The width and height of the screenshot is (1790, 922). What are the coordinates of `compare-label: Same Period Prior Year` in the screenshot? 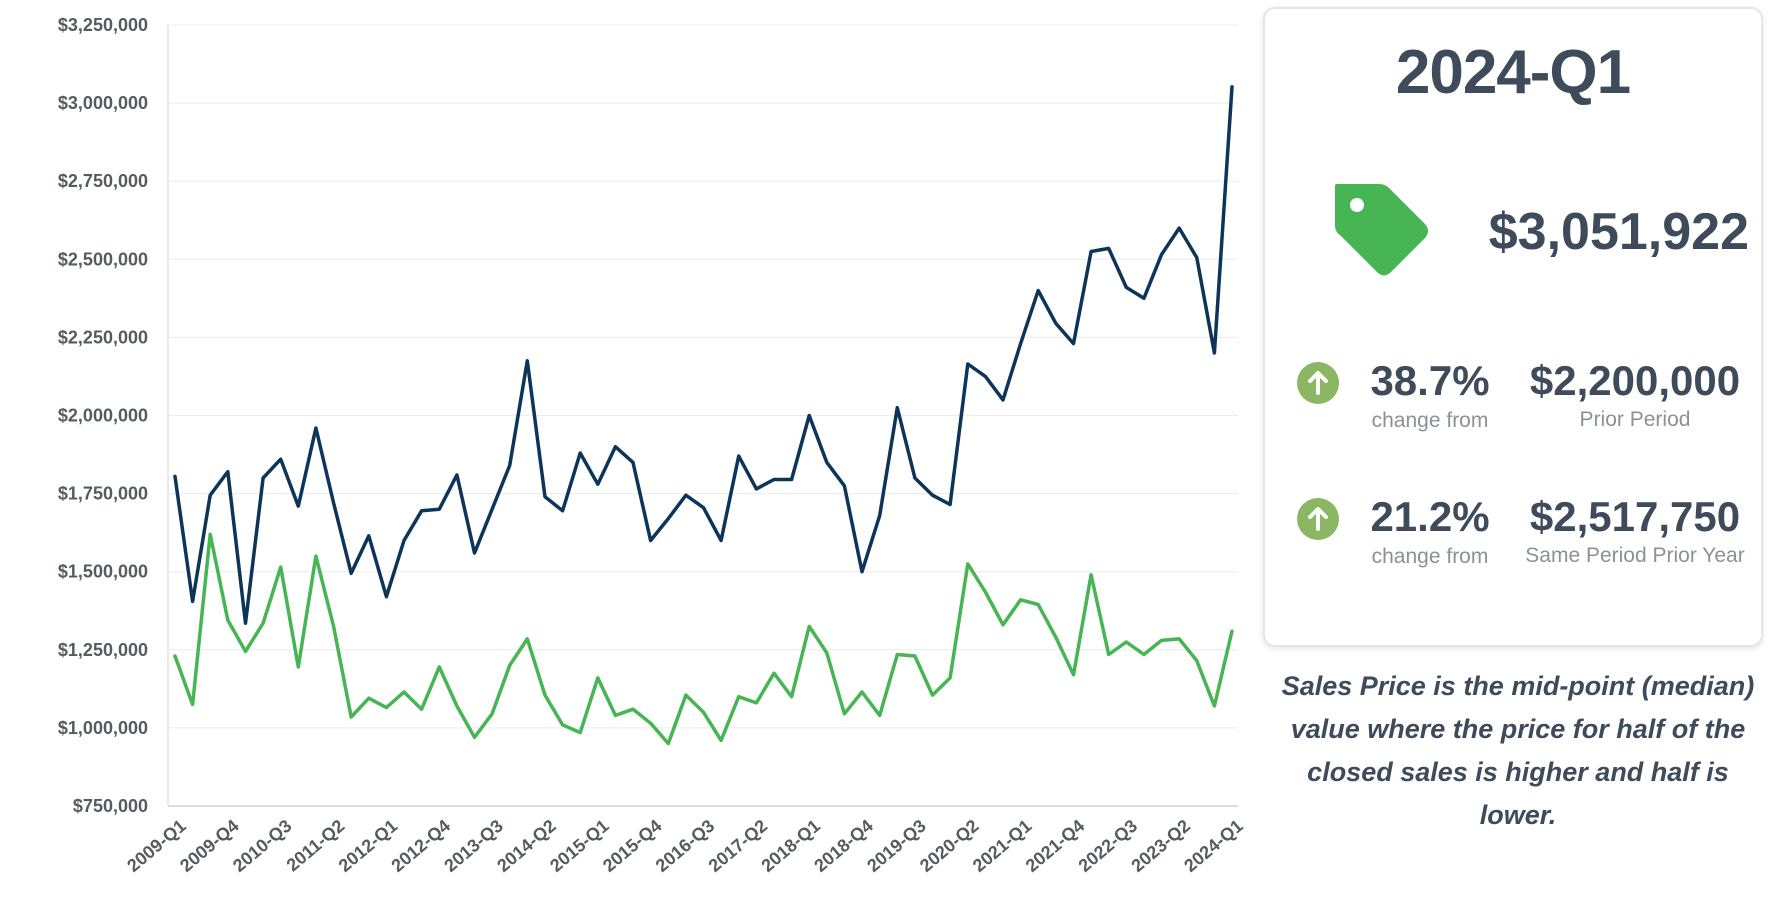 It's located at (1635, 555).